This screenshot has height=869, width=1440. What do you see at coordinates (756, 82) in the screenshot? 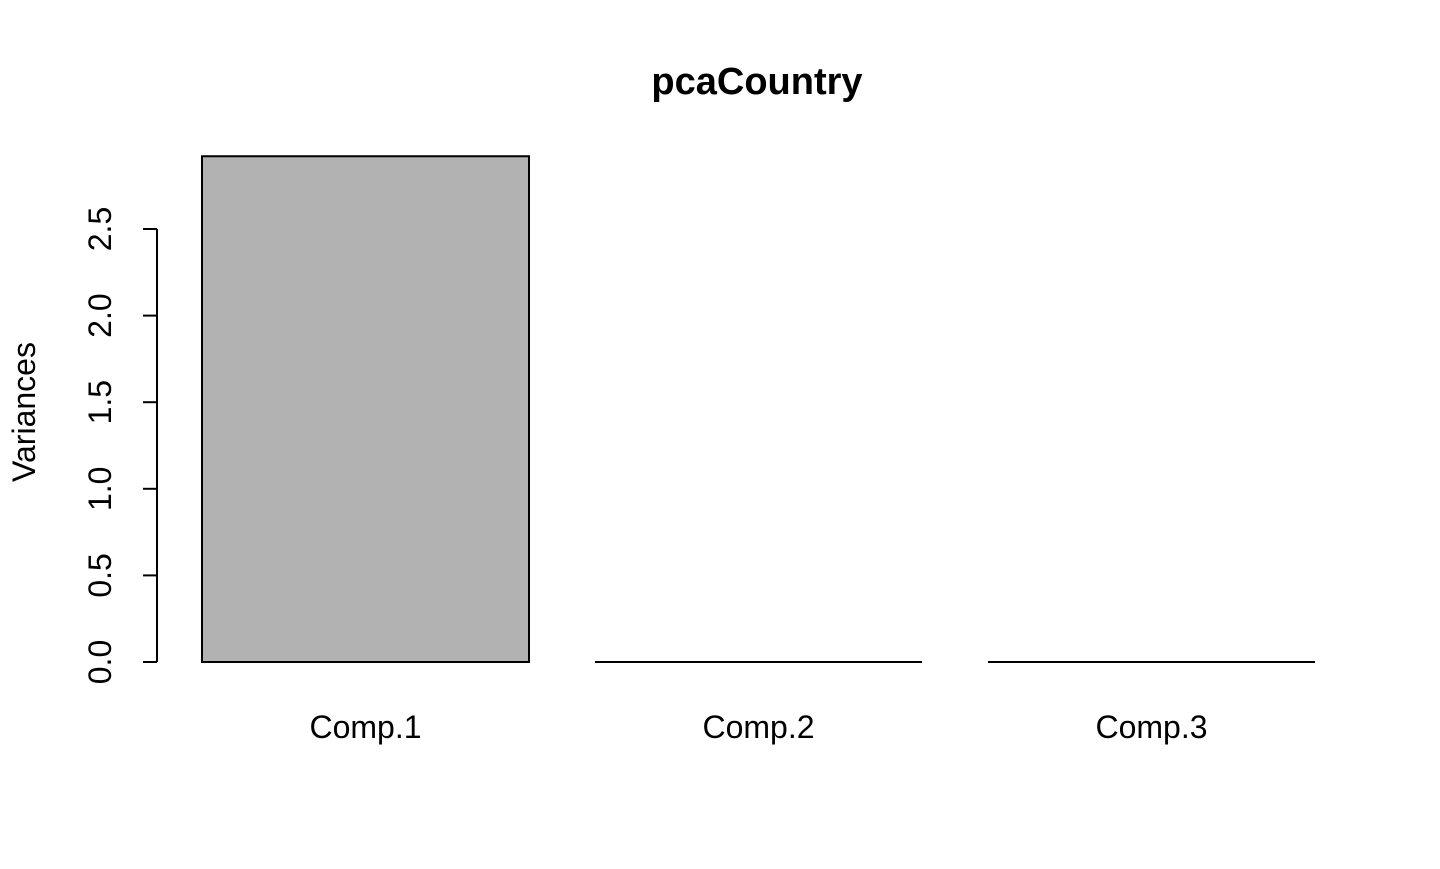
I see `chart-title: pcaCountry` at bounding box center [756, 82].